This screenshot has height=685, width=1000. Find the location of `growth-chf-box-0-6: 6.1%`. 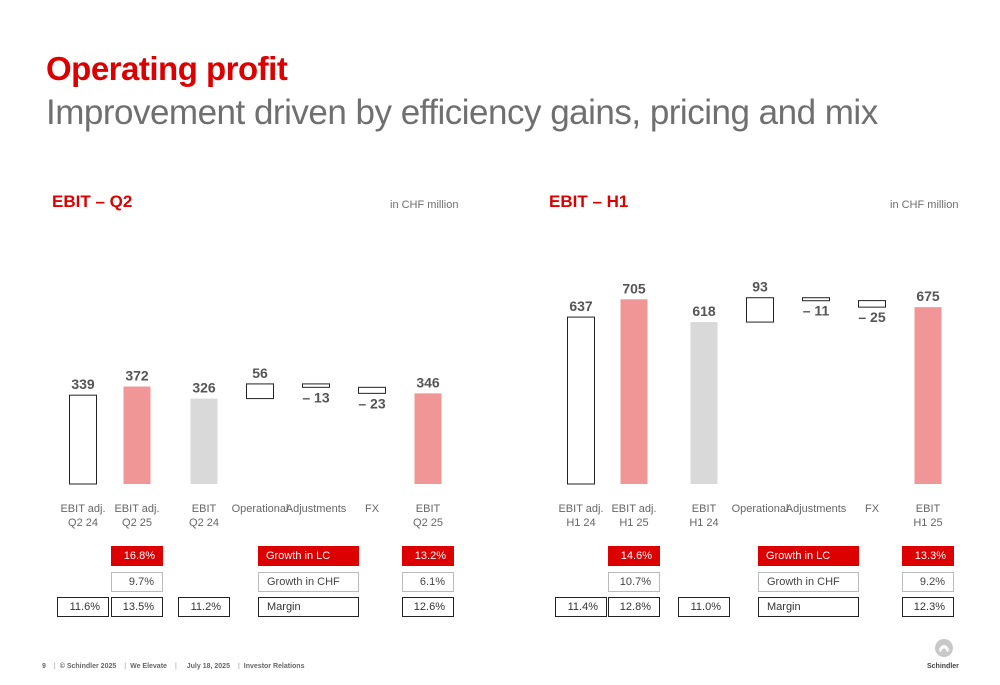

growth-chf-box-0-6: 6.1% is located at coordinates (428, 582).